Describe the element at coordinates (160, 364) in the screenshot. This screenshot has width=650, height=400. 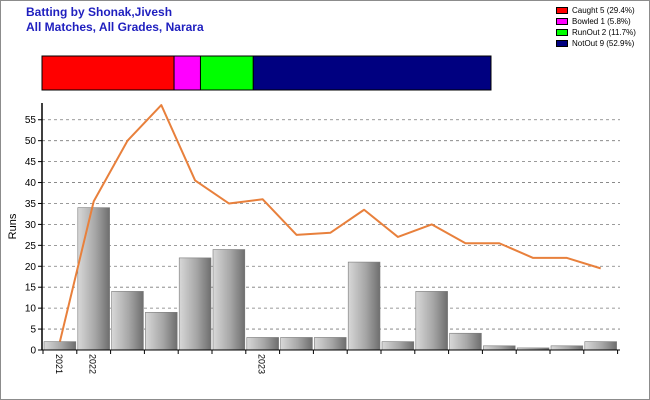
I see `x-tick-labels: 2021 2022 2023` at that location.